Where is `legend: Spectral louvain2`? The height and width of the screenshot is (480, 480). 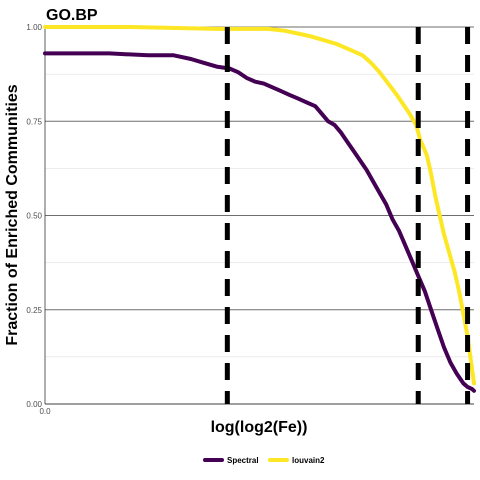 legend: Spectral louvain2 is located at coordinates (264, 460).